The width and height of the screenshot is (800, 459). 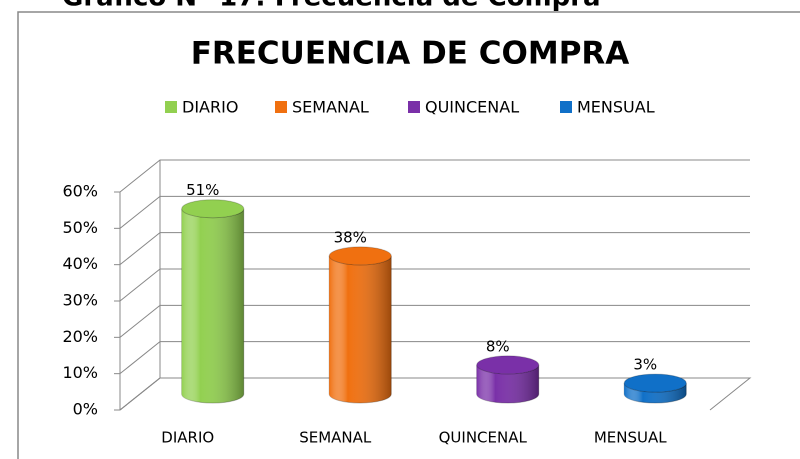 I want to click on y-tick-label: 40%, so click(x=80, y=263).